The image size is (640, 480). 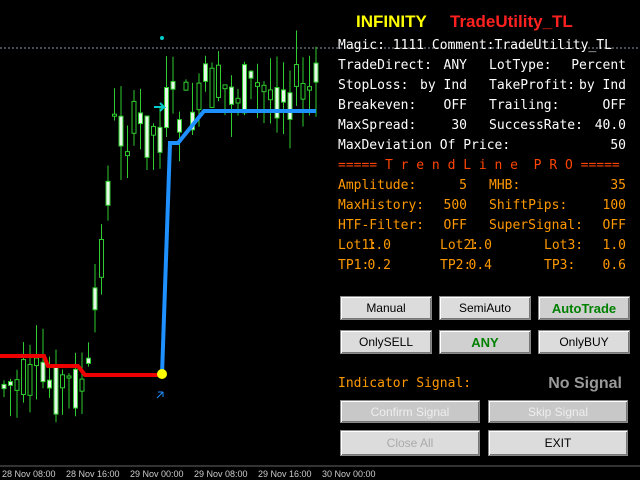 I want to click on setting-value: 0.2, so click(x=379, y=265).